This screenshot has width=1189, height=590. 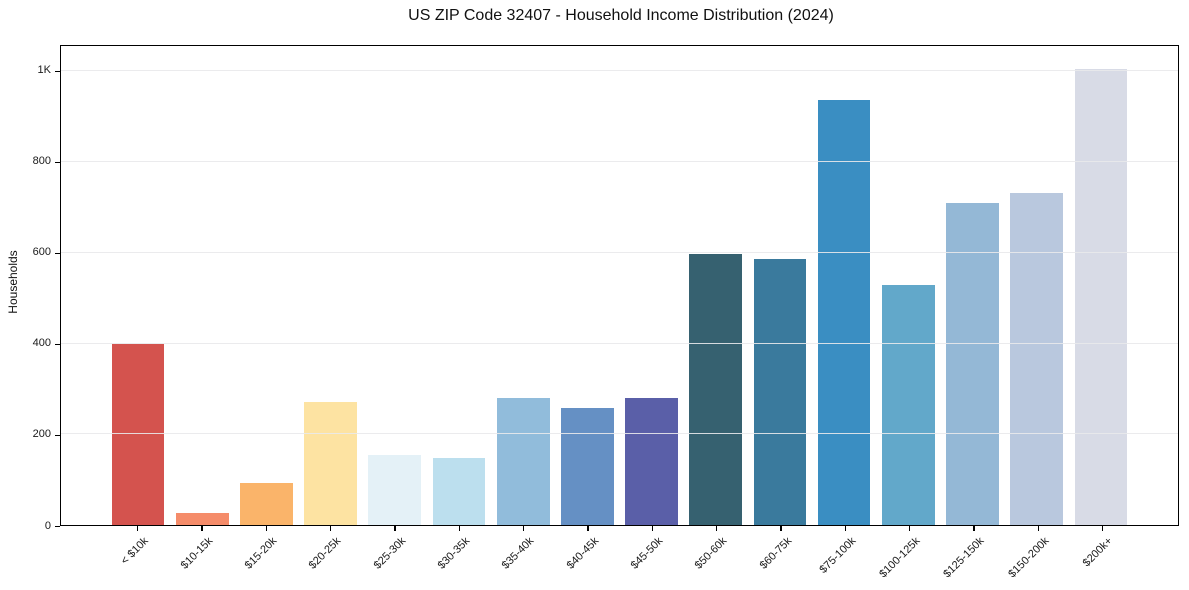 What do you see at coordinates (41, 252) in the screenshot?
I see `y-tick-label: 600` at bounding box center [41, 252].